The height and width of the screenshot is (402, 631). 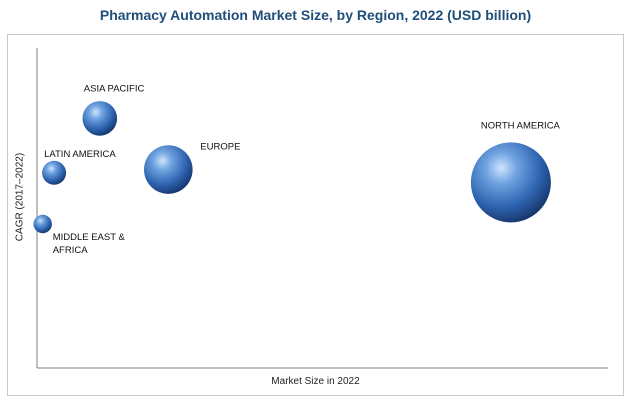 What do you see at coordinates (20, 197) in the screenshot?
I see `y-axis-label: CAGR (2017–2022)` at bounding box center [20, 197].